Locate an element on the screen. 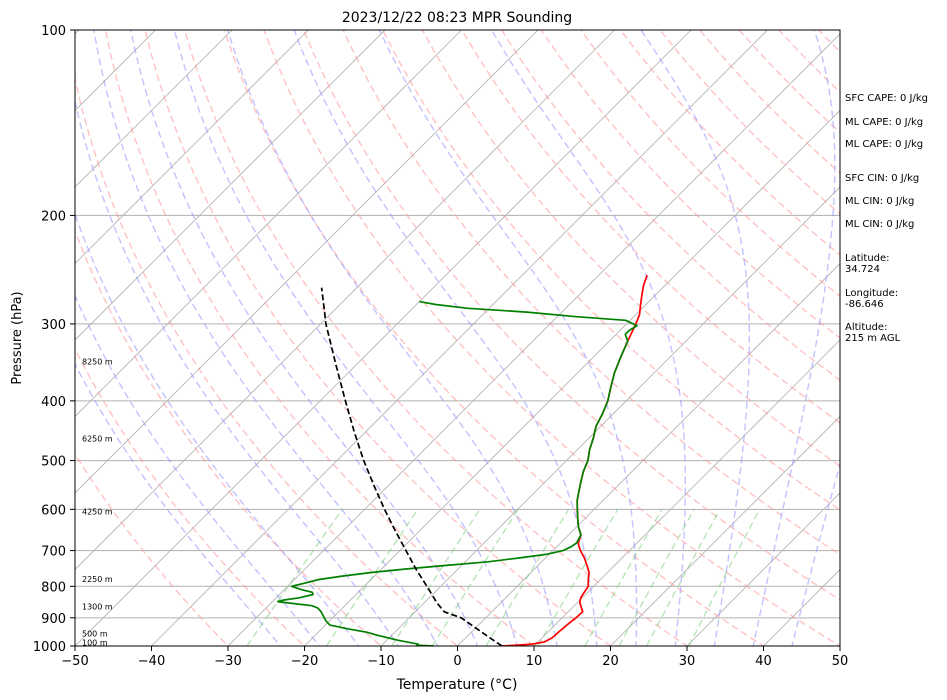 Image resolution: width=947 pixels, height=700 pixels. stat-item: Latitude: 34.724 is located at coordinates (867, 264).